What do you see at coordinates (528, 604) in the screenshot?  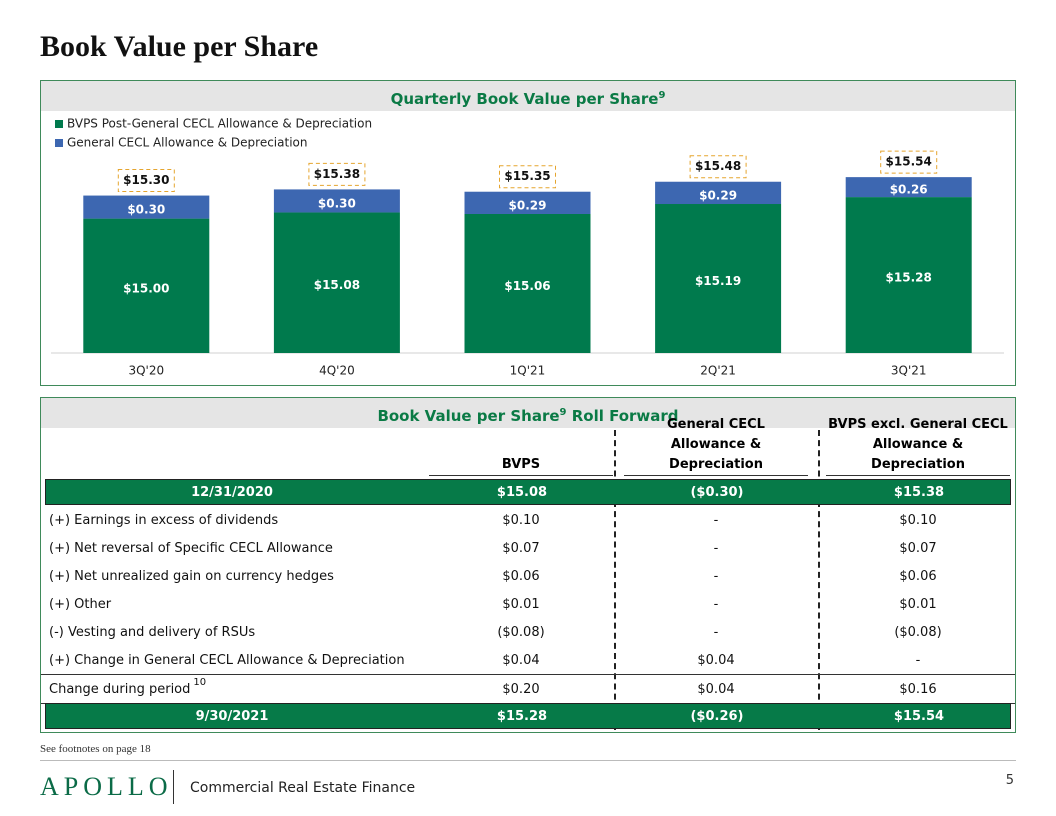 I see `table-row: (+) Other $0.01 - $0.01` at bounding box center [528, 604].